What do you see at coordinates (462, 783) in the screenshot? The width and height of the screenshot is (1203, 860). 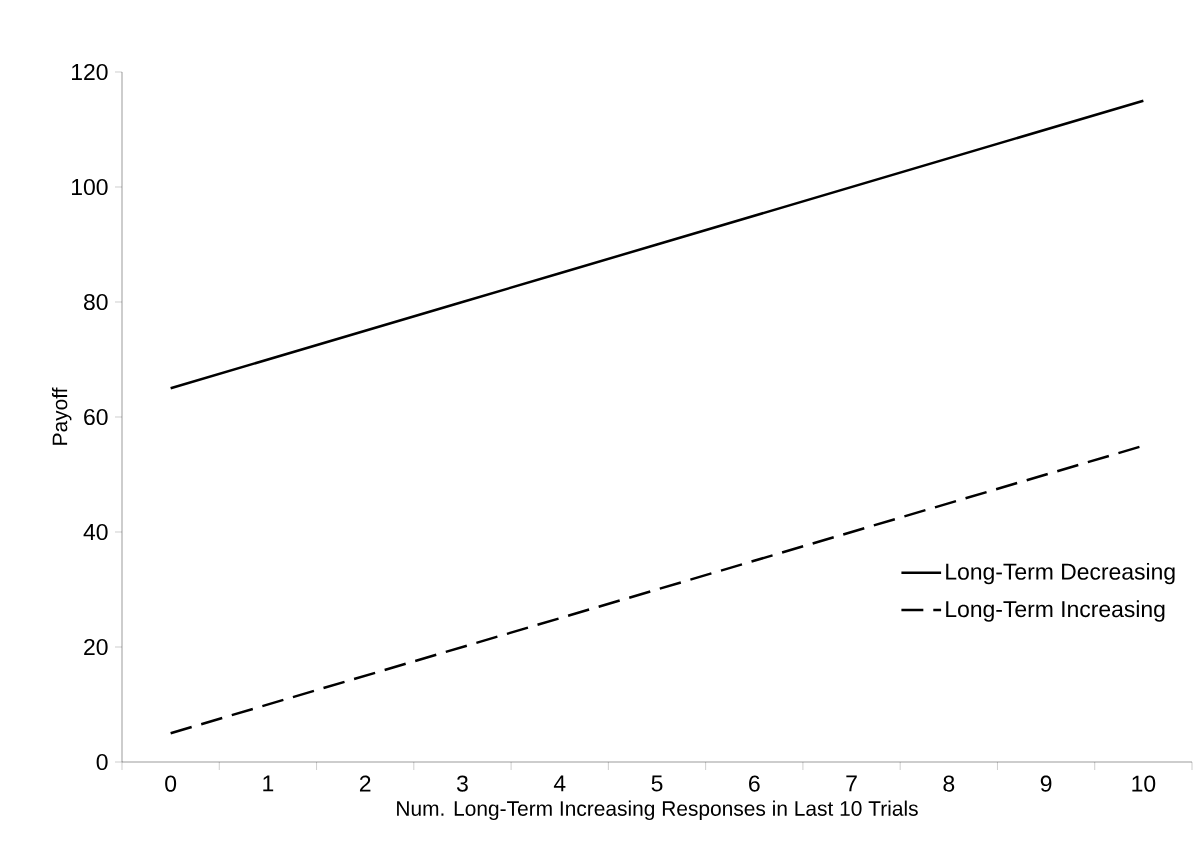 I see `x-tick-label: 3` at bounding box center [462, 783].